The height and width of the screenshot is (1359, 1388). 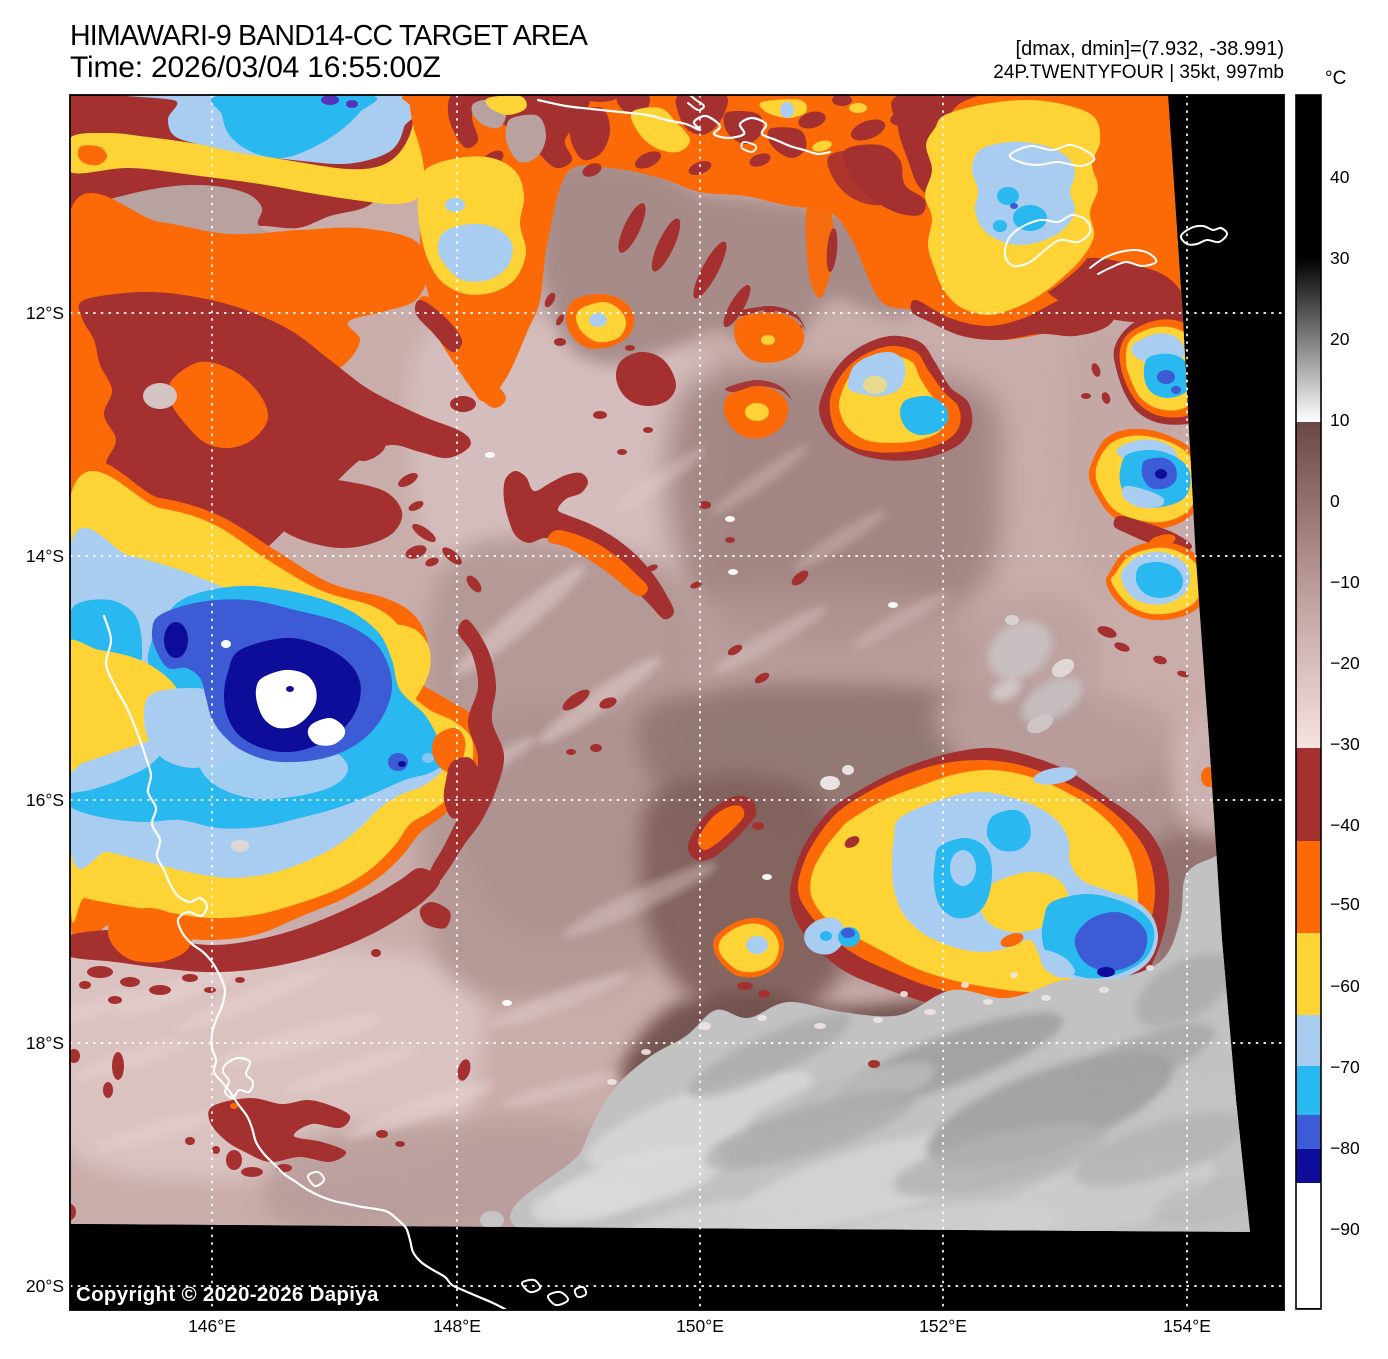 I want to click on svg-text: 150°E, so click(x=700, y=1326).